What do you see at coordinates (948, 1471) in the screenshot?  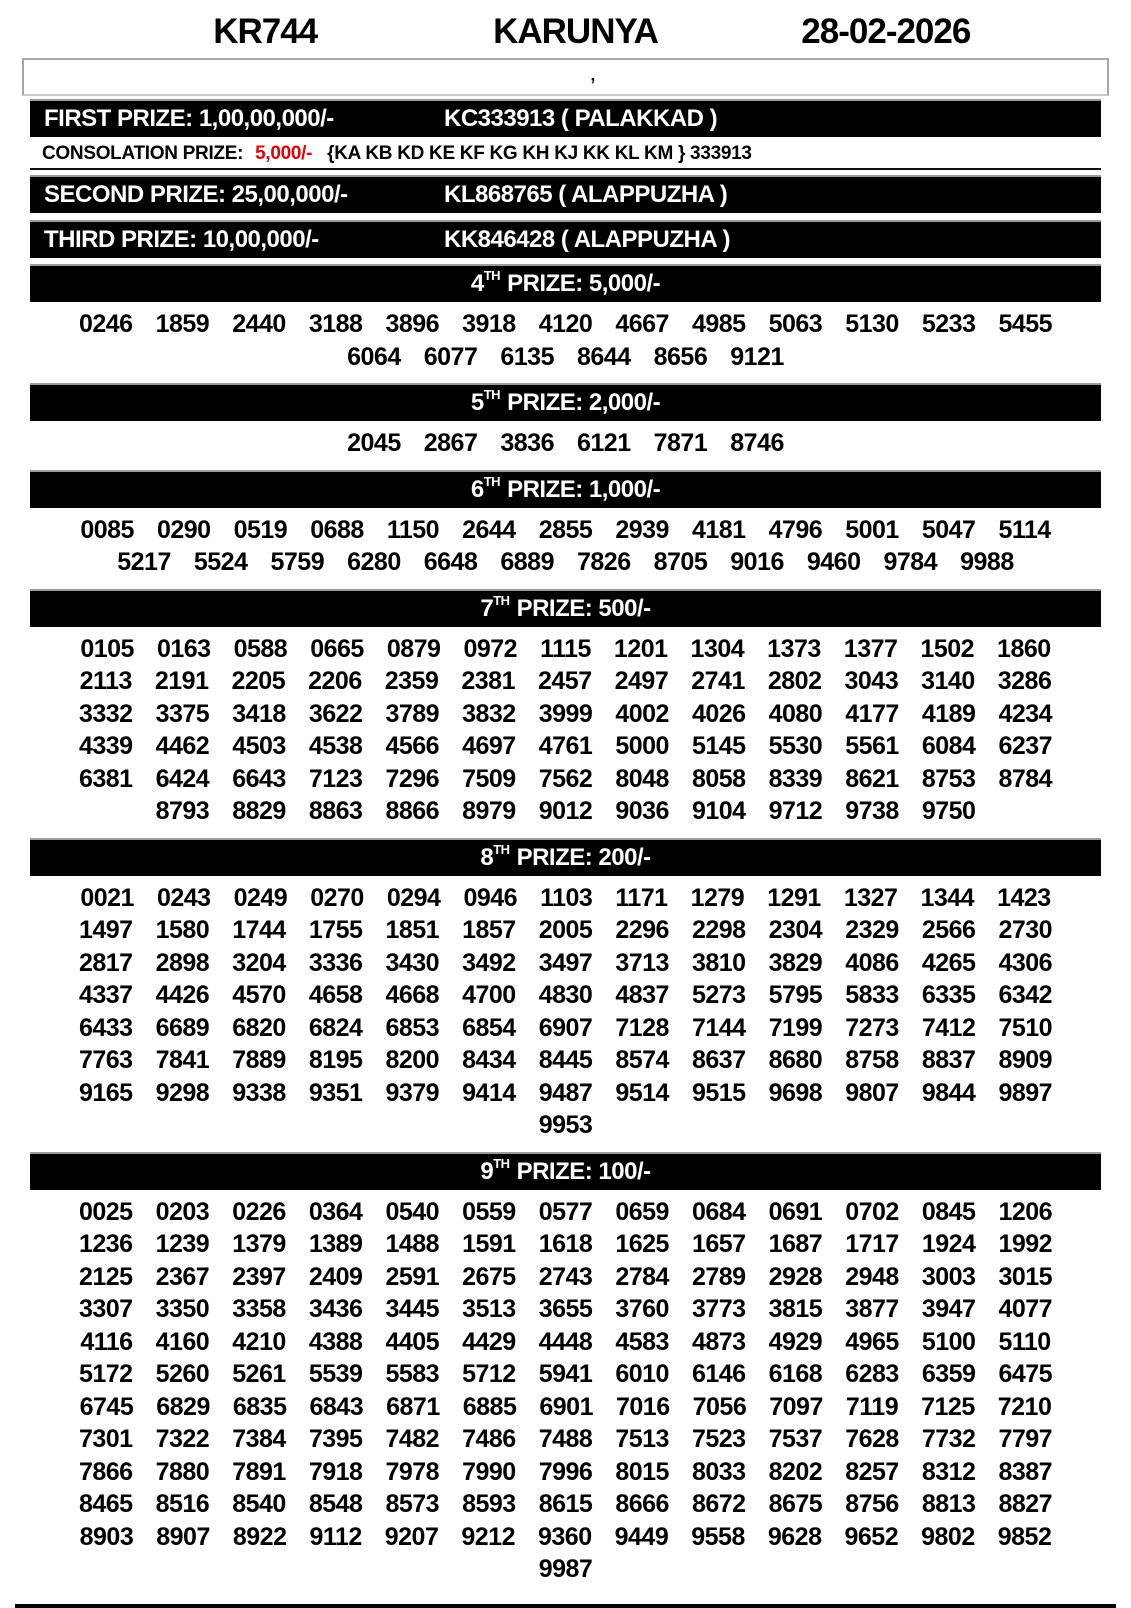 I see `prize-number: 8312` at bounding box center [948, 1471].